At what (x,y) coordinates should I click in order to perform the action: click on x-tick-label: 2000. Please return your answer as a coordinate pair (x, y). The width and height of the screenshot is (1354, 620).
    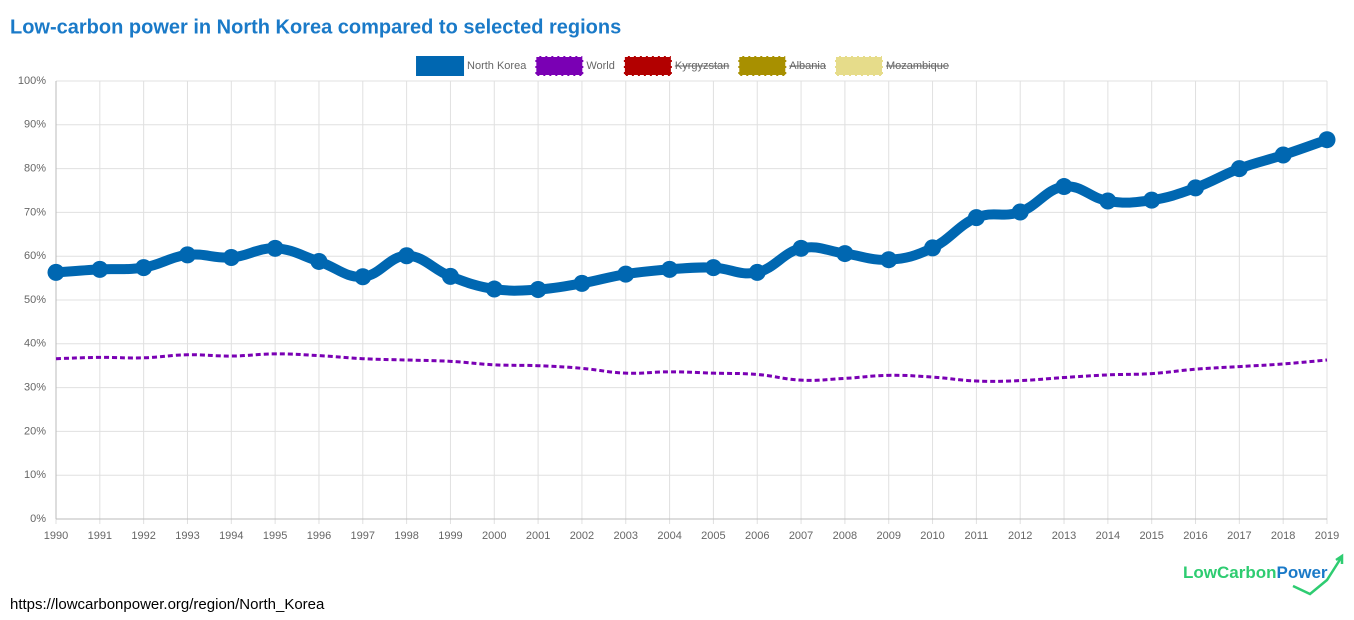
    Looking at the image, I should click on (494, 536).